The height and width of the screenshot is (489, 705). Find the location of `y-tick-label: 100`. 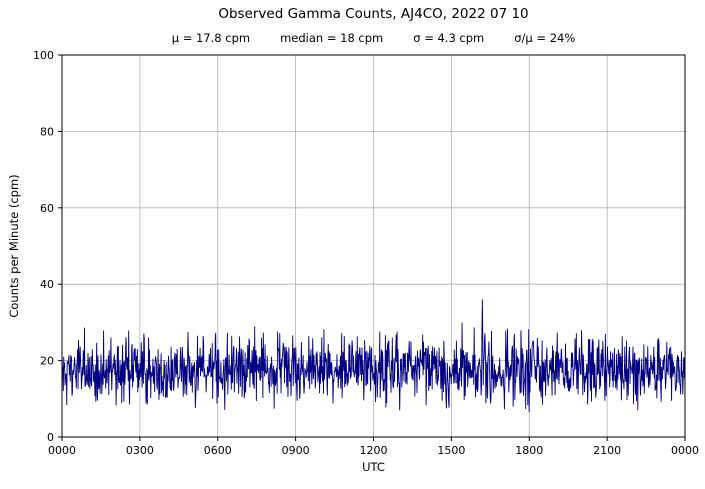

y-tick-label: 100 is located at coordinates (43, 55).